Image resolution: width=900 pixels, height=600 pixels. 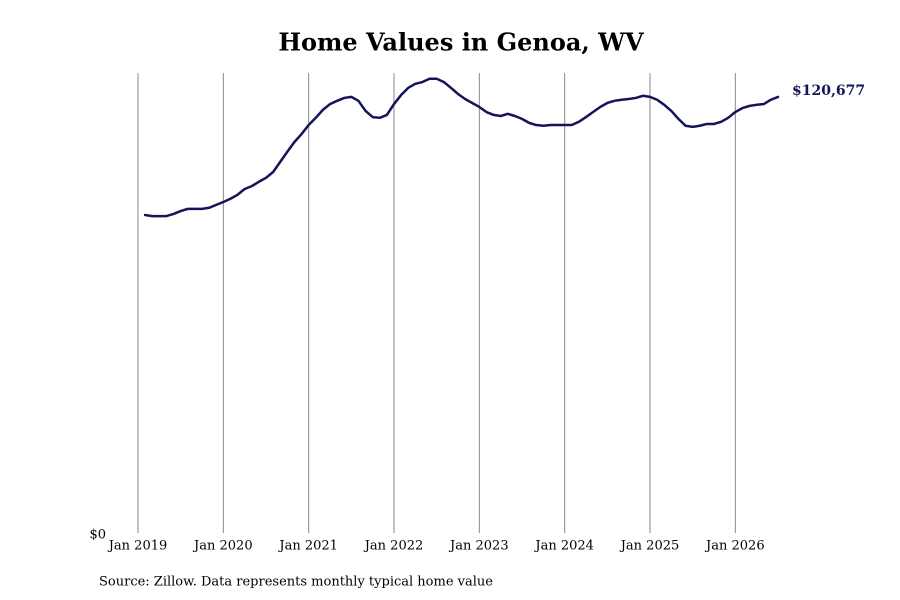 I want to click on chart-title: Home Values in Genoa, WV, so click(x=461, y=42).